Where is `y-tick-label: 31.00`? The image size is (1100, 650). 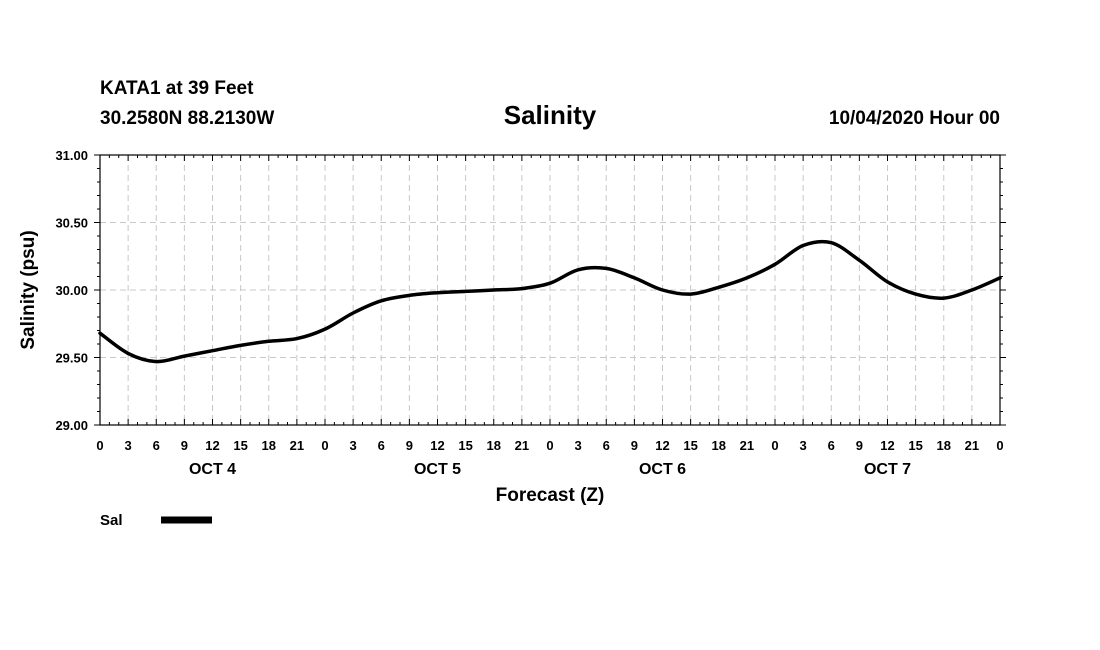 y-tick-label: 31.00 is located at coordinates (71, 155).